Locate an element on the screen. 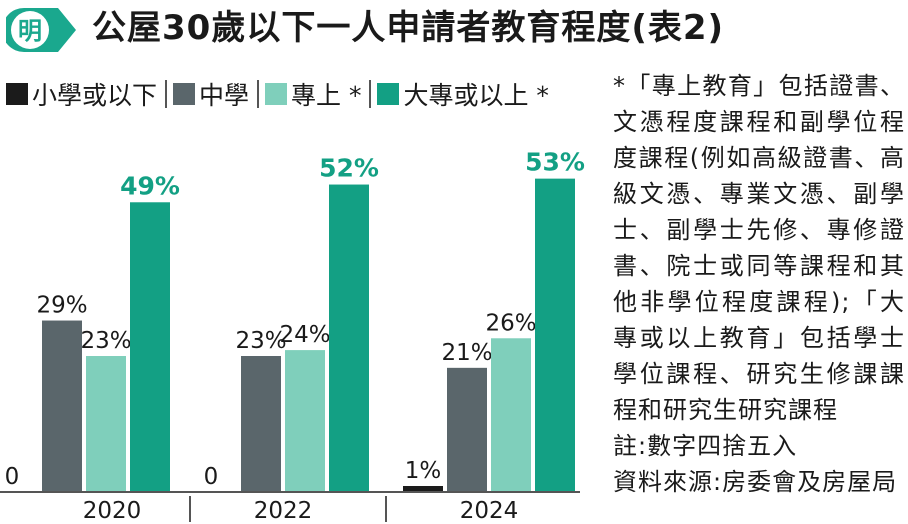  legend-item: 小學或以下 is located at coordinates (81, 94).